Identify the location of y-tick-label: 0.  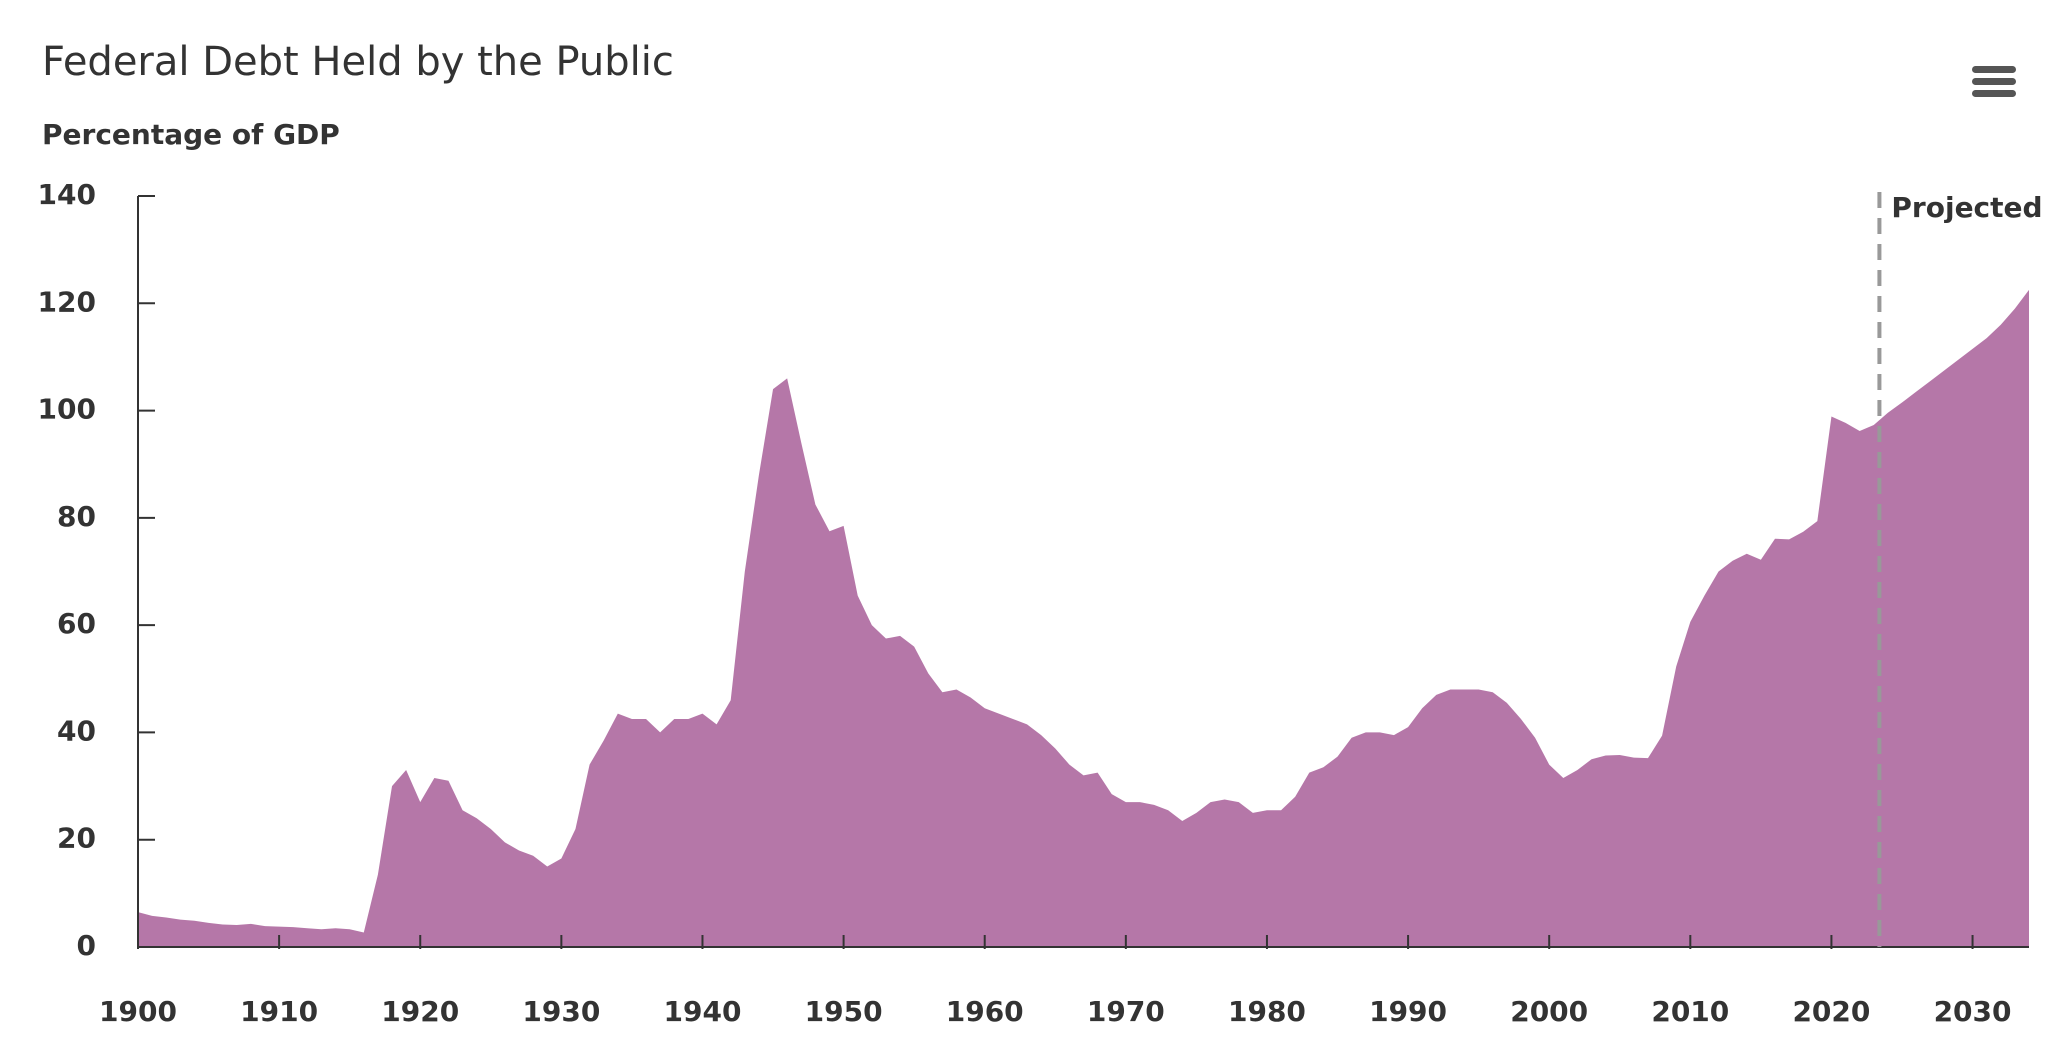
(86, 945).